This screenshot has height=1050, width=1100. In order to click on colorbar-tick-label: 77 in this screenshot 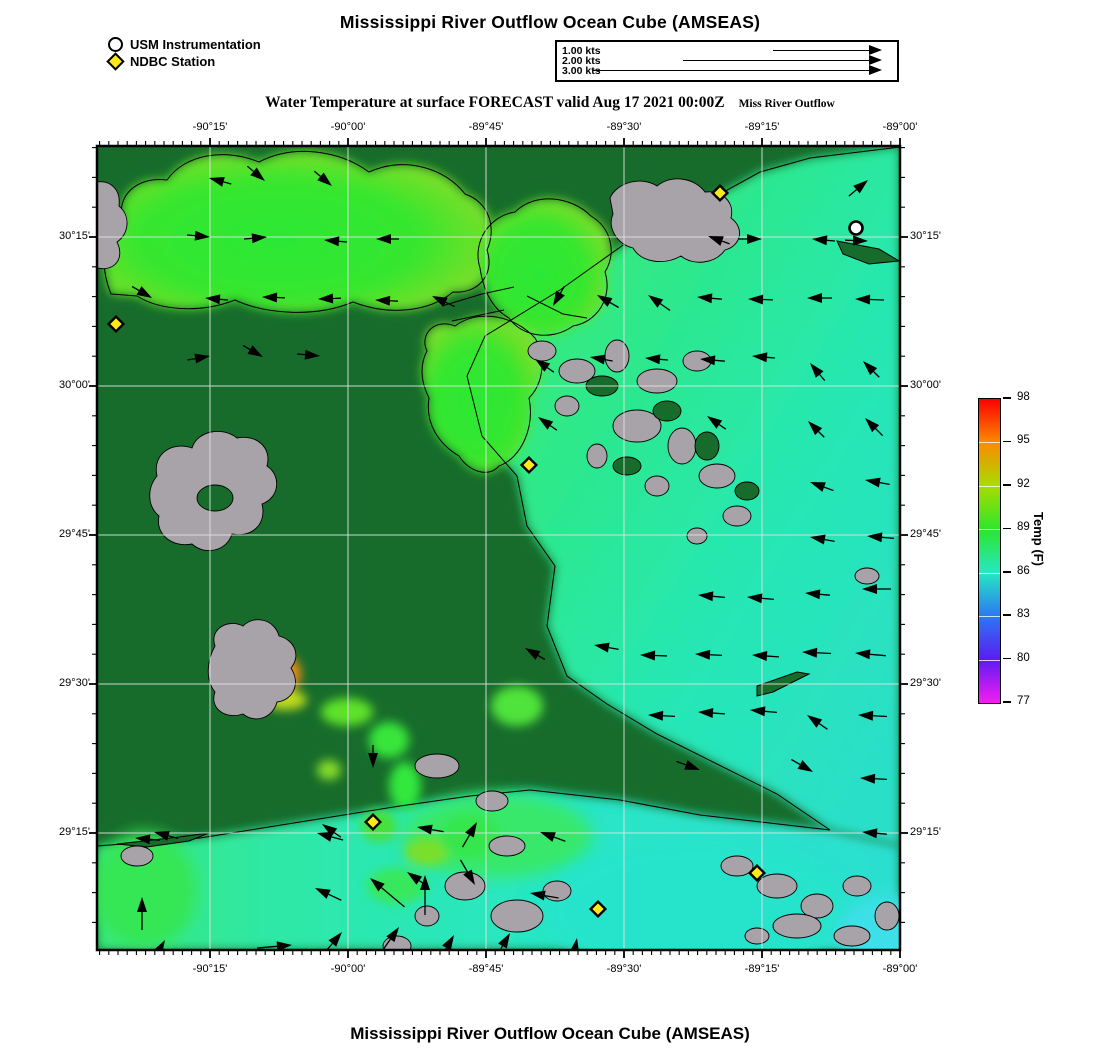, I will do `click(1023, 701)`.